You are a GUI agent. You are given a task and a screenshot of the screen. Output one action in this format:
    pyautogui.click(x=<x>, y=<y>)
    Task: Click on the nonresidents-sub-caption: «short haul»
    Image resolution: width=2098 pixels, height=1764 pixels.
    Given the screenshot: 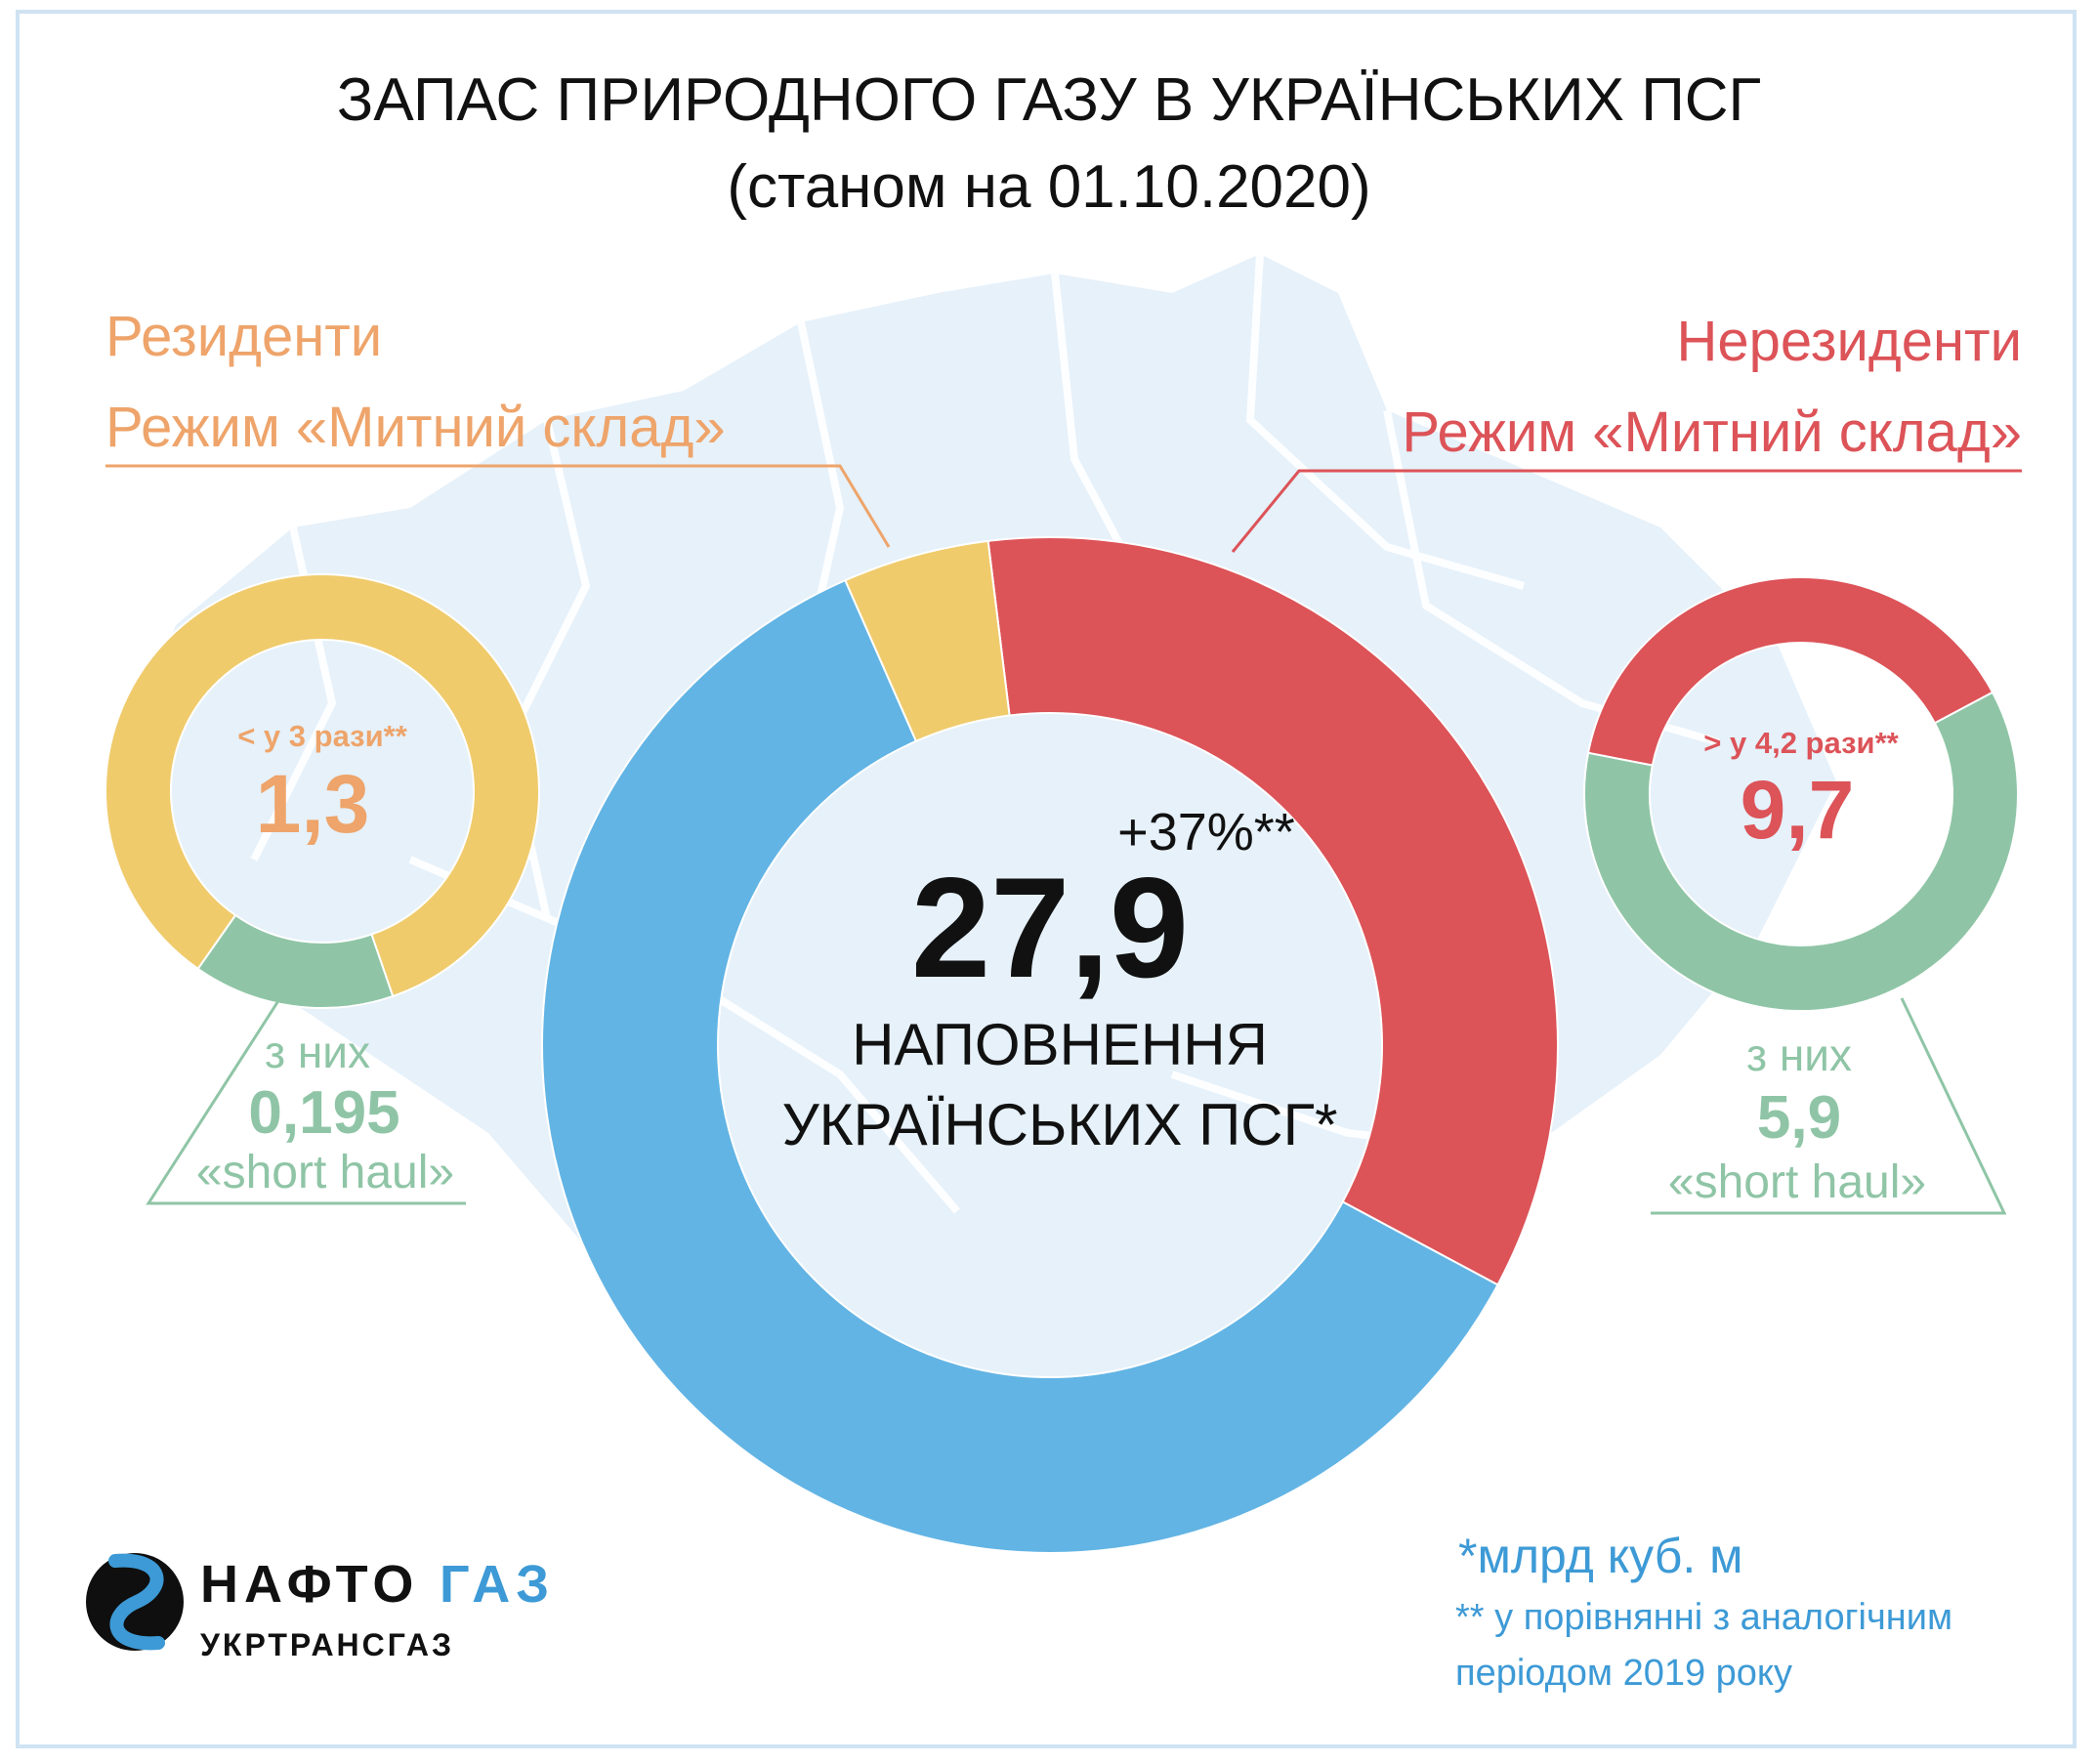 What is the action you would take?
    pyautogui.click(x=1797, y=1182)
    